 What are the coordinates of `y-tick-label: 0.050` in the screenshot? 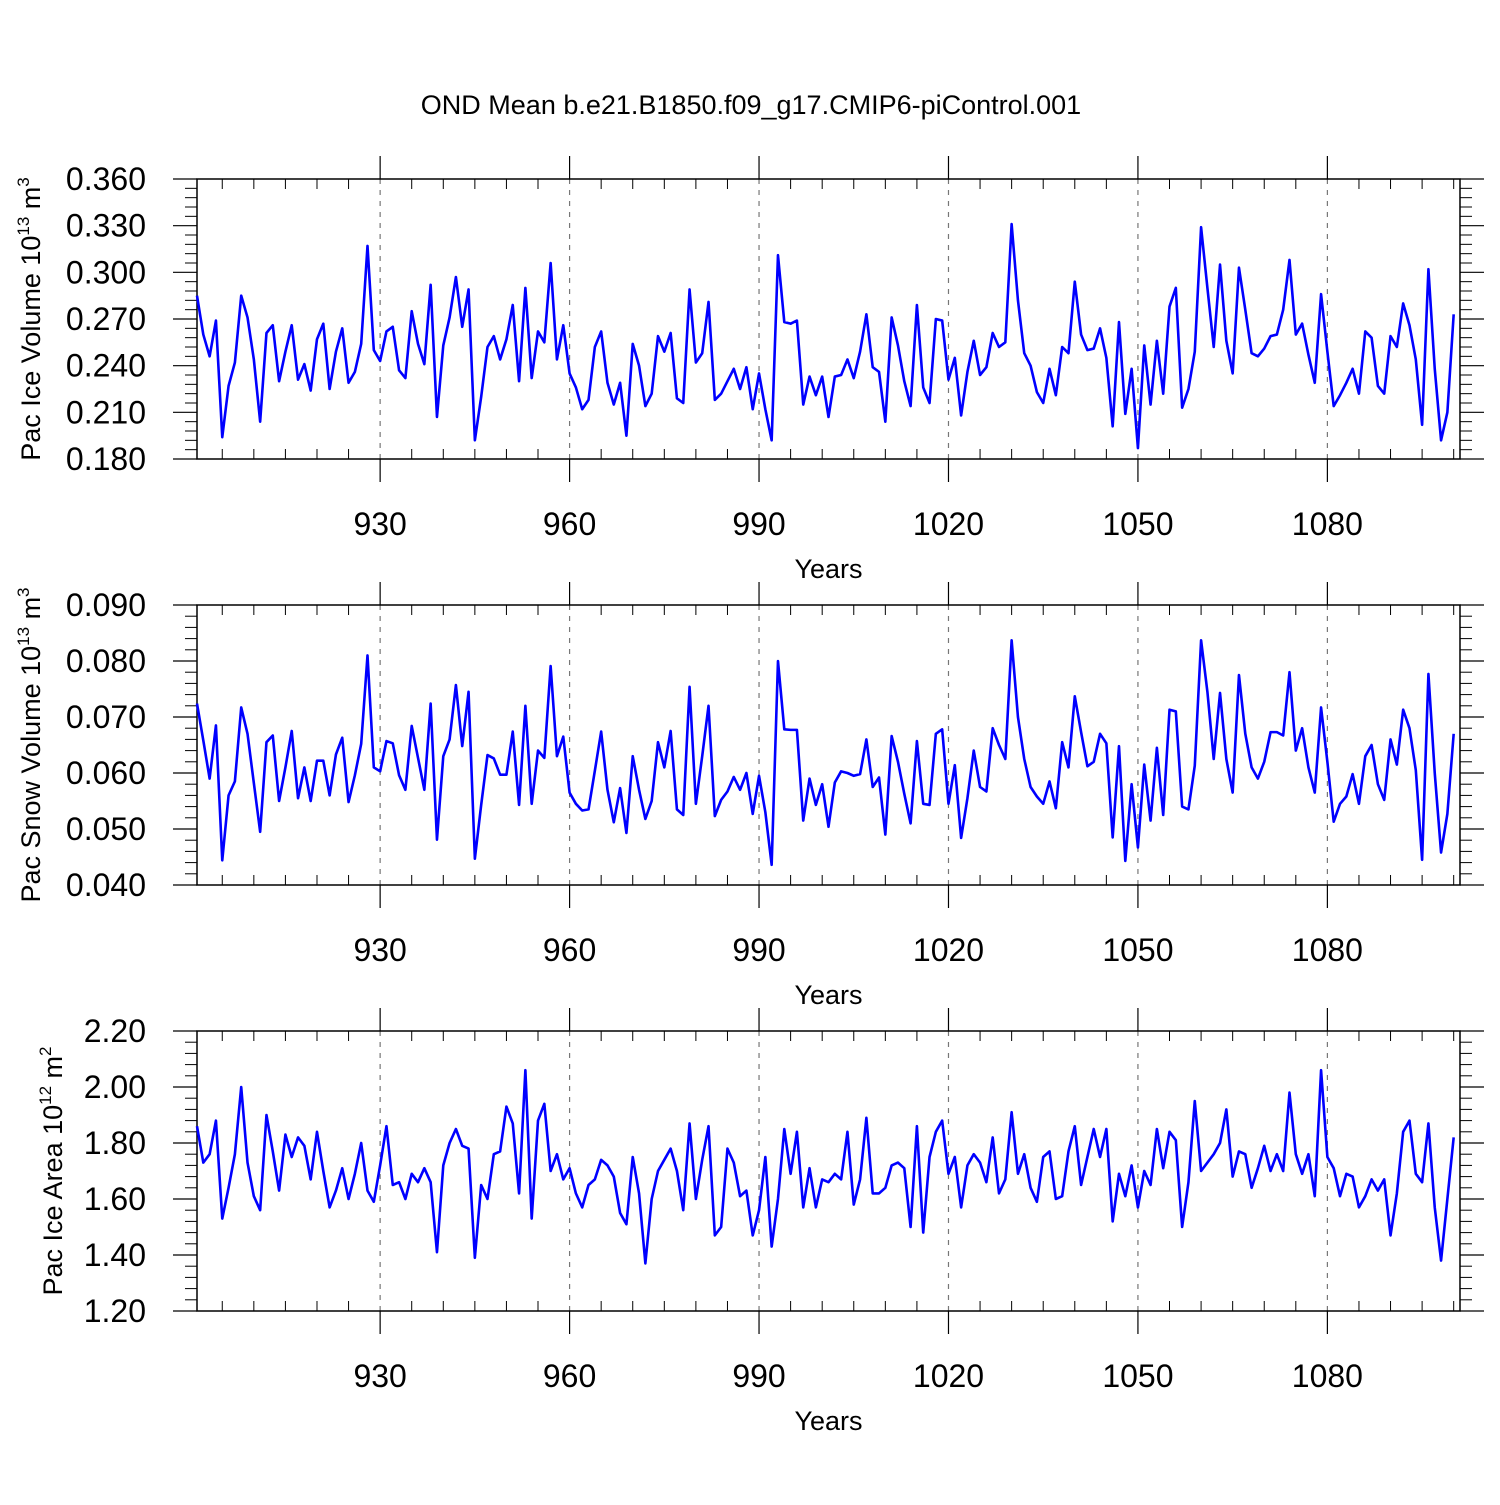 It's located at (106, 829).